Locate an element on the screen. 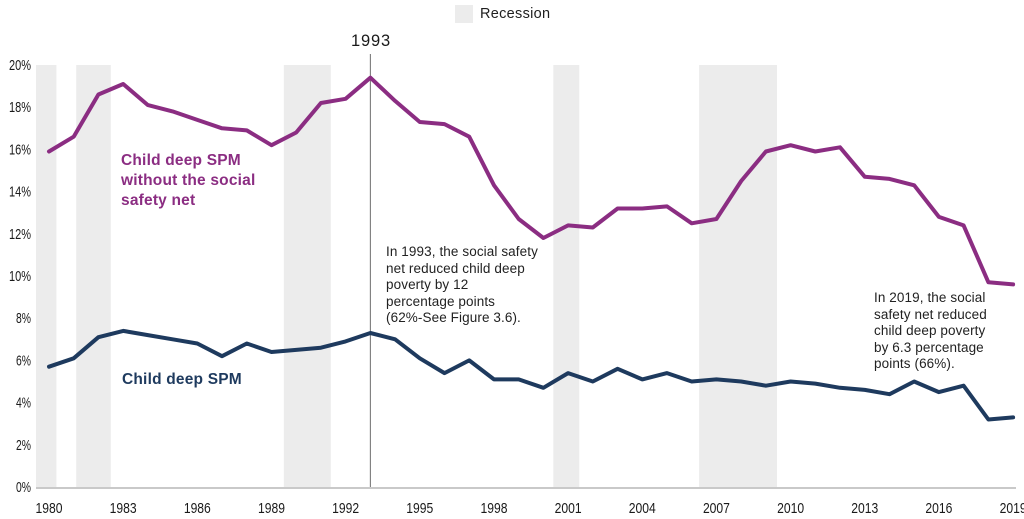 The width and height of the screenshot is (1024, 519). x-tick-label: 2001 is located at coordinates (568, 508).